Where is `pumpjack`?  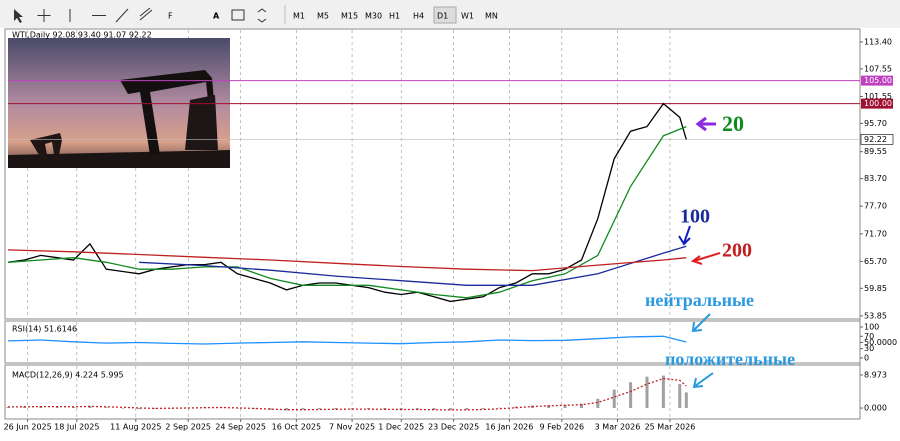 pumpjack is located at coordinates (167, 112).